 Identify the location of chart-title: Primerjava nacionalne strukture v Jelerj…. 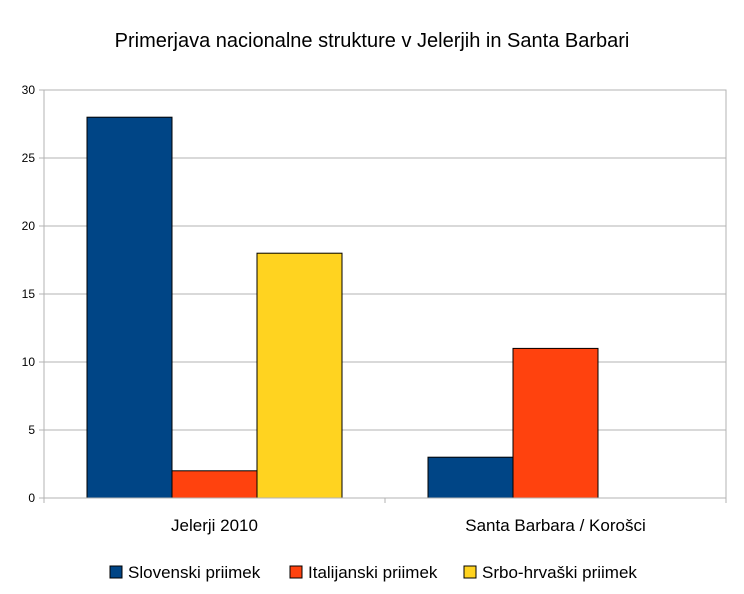
(372, 41).